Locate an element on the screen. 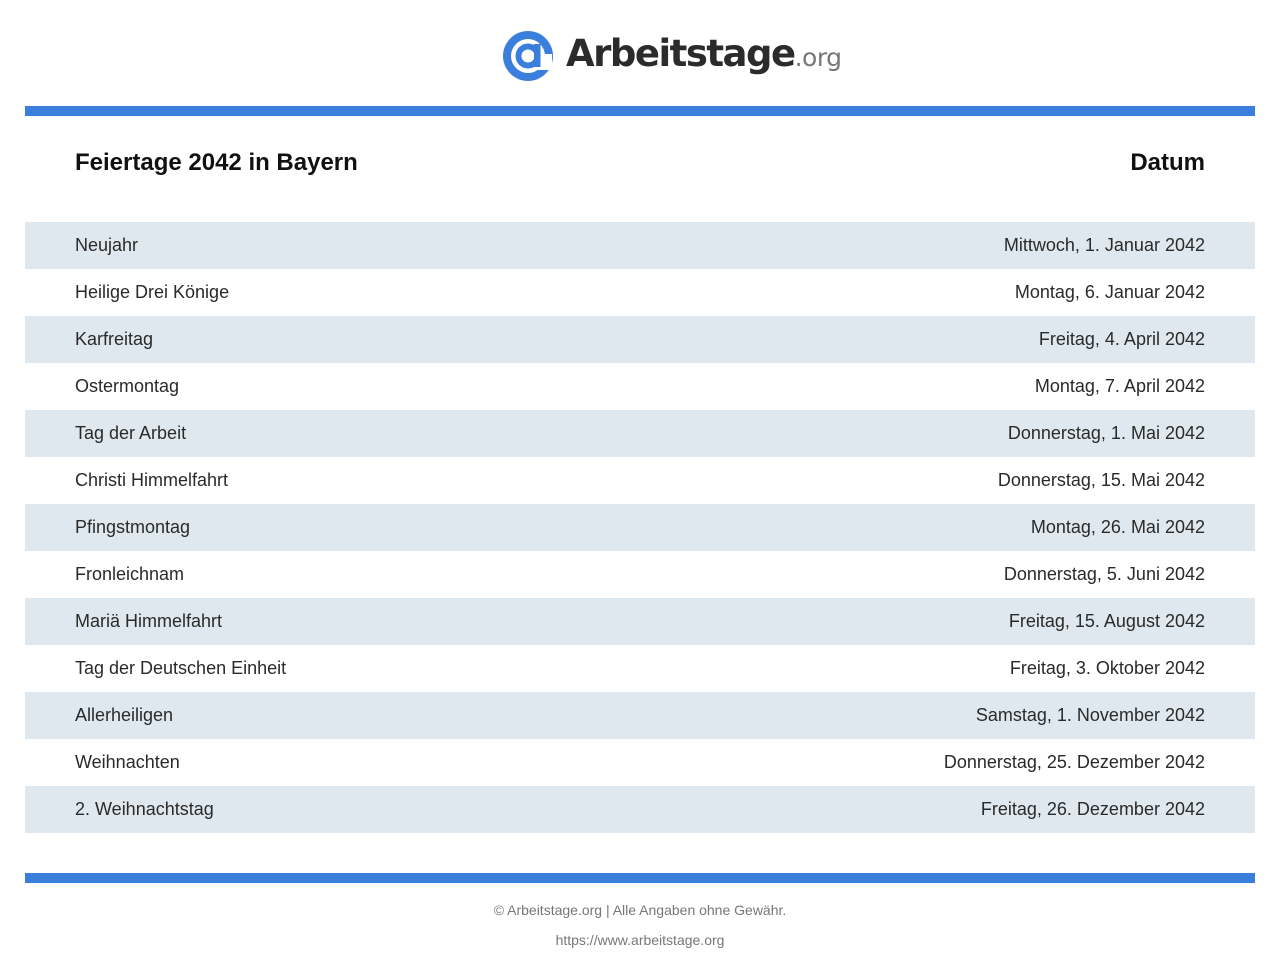 The image size is (1280, 960). header-divider is located at coordinates (640, 111).